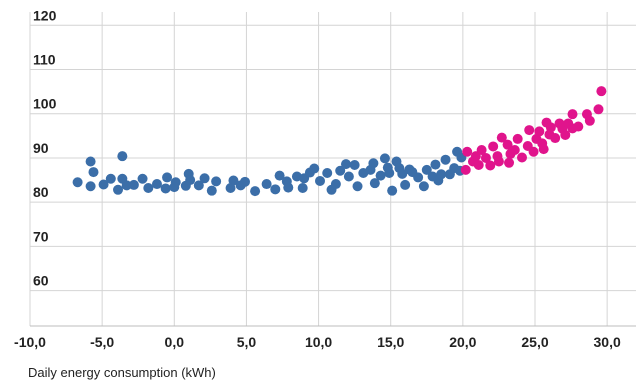 The image size is (640, 383). Describe the element at coordinates (44, 59) in the screenshot. I see `y-tick-label: 110` at that location.